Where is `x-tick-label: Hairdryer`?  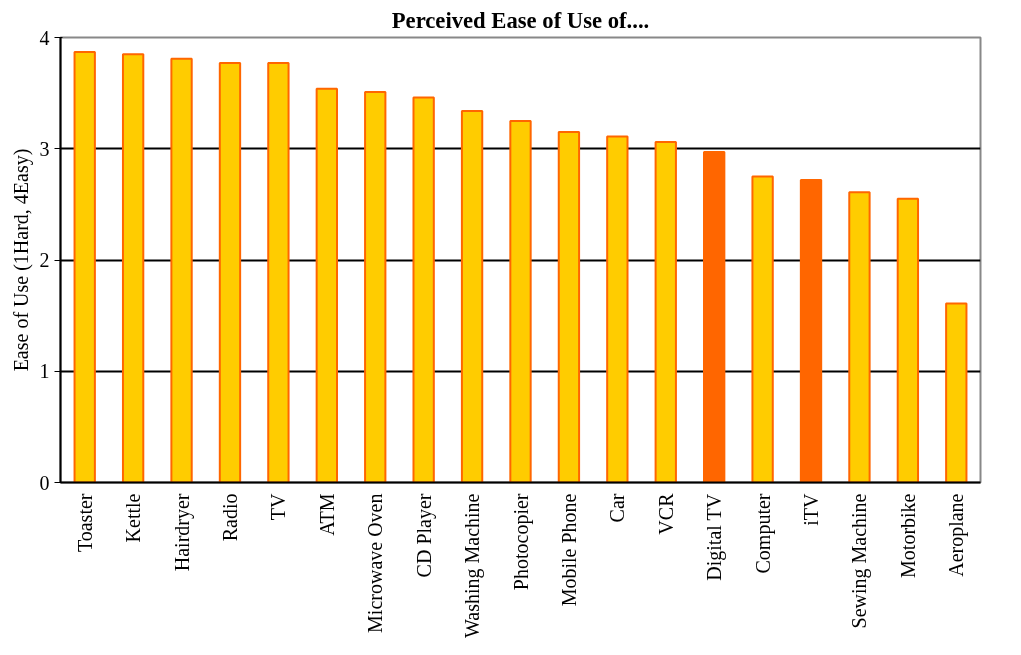
x-tick-label: Hairdryer is located at coordinates (182, 532).